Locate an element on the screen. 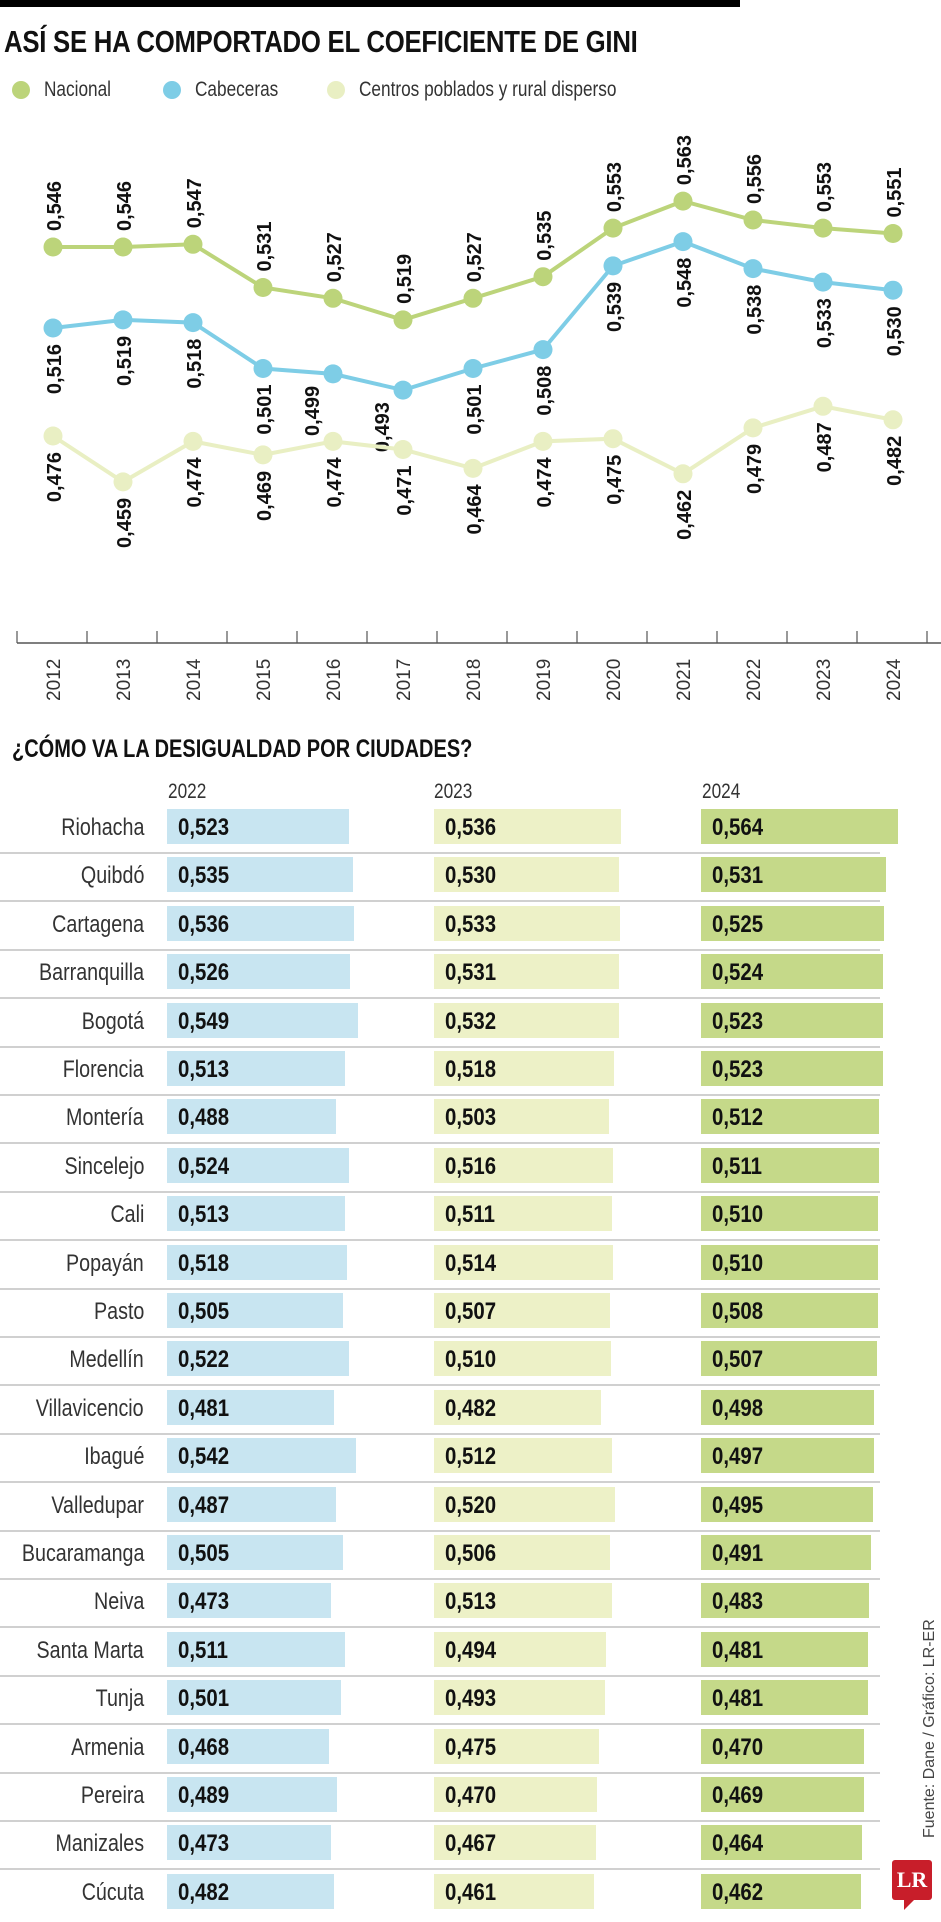  x-tick-label: 2019 is located at coordinates (544, 680).